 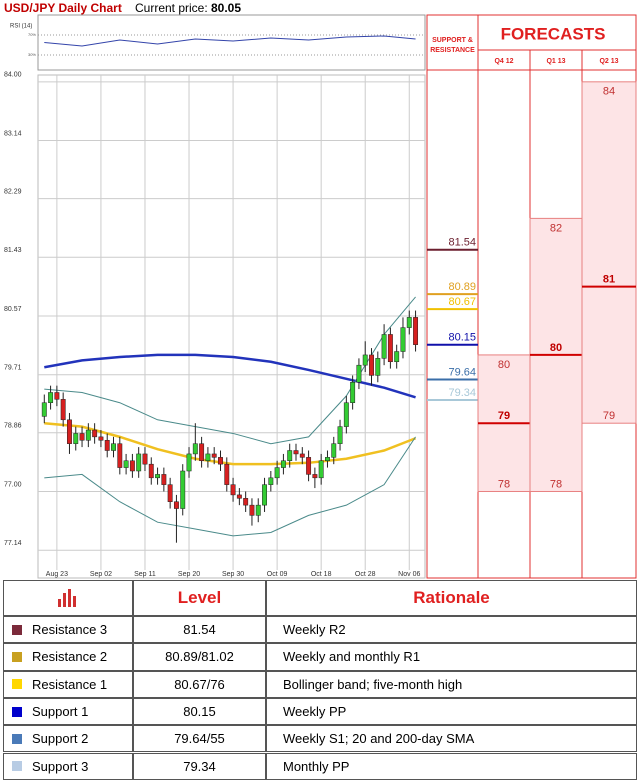 What do you see at coordinates (451, 766) in the screenshot?
I see `row-rationale: Monthly PP` at bounding box center [451, 766].